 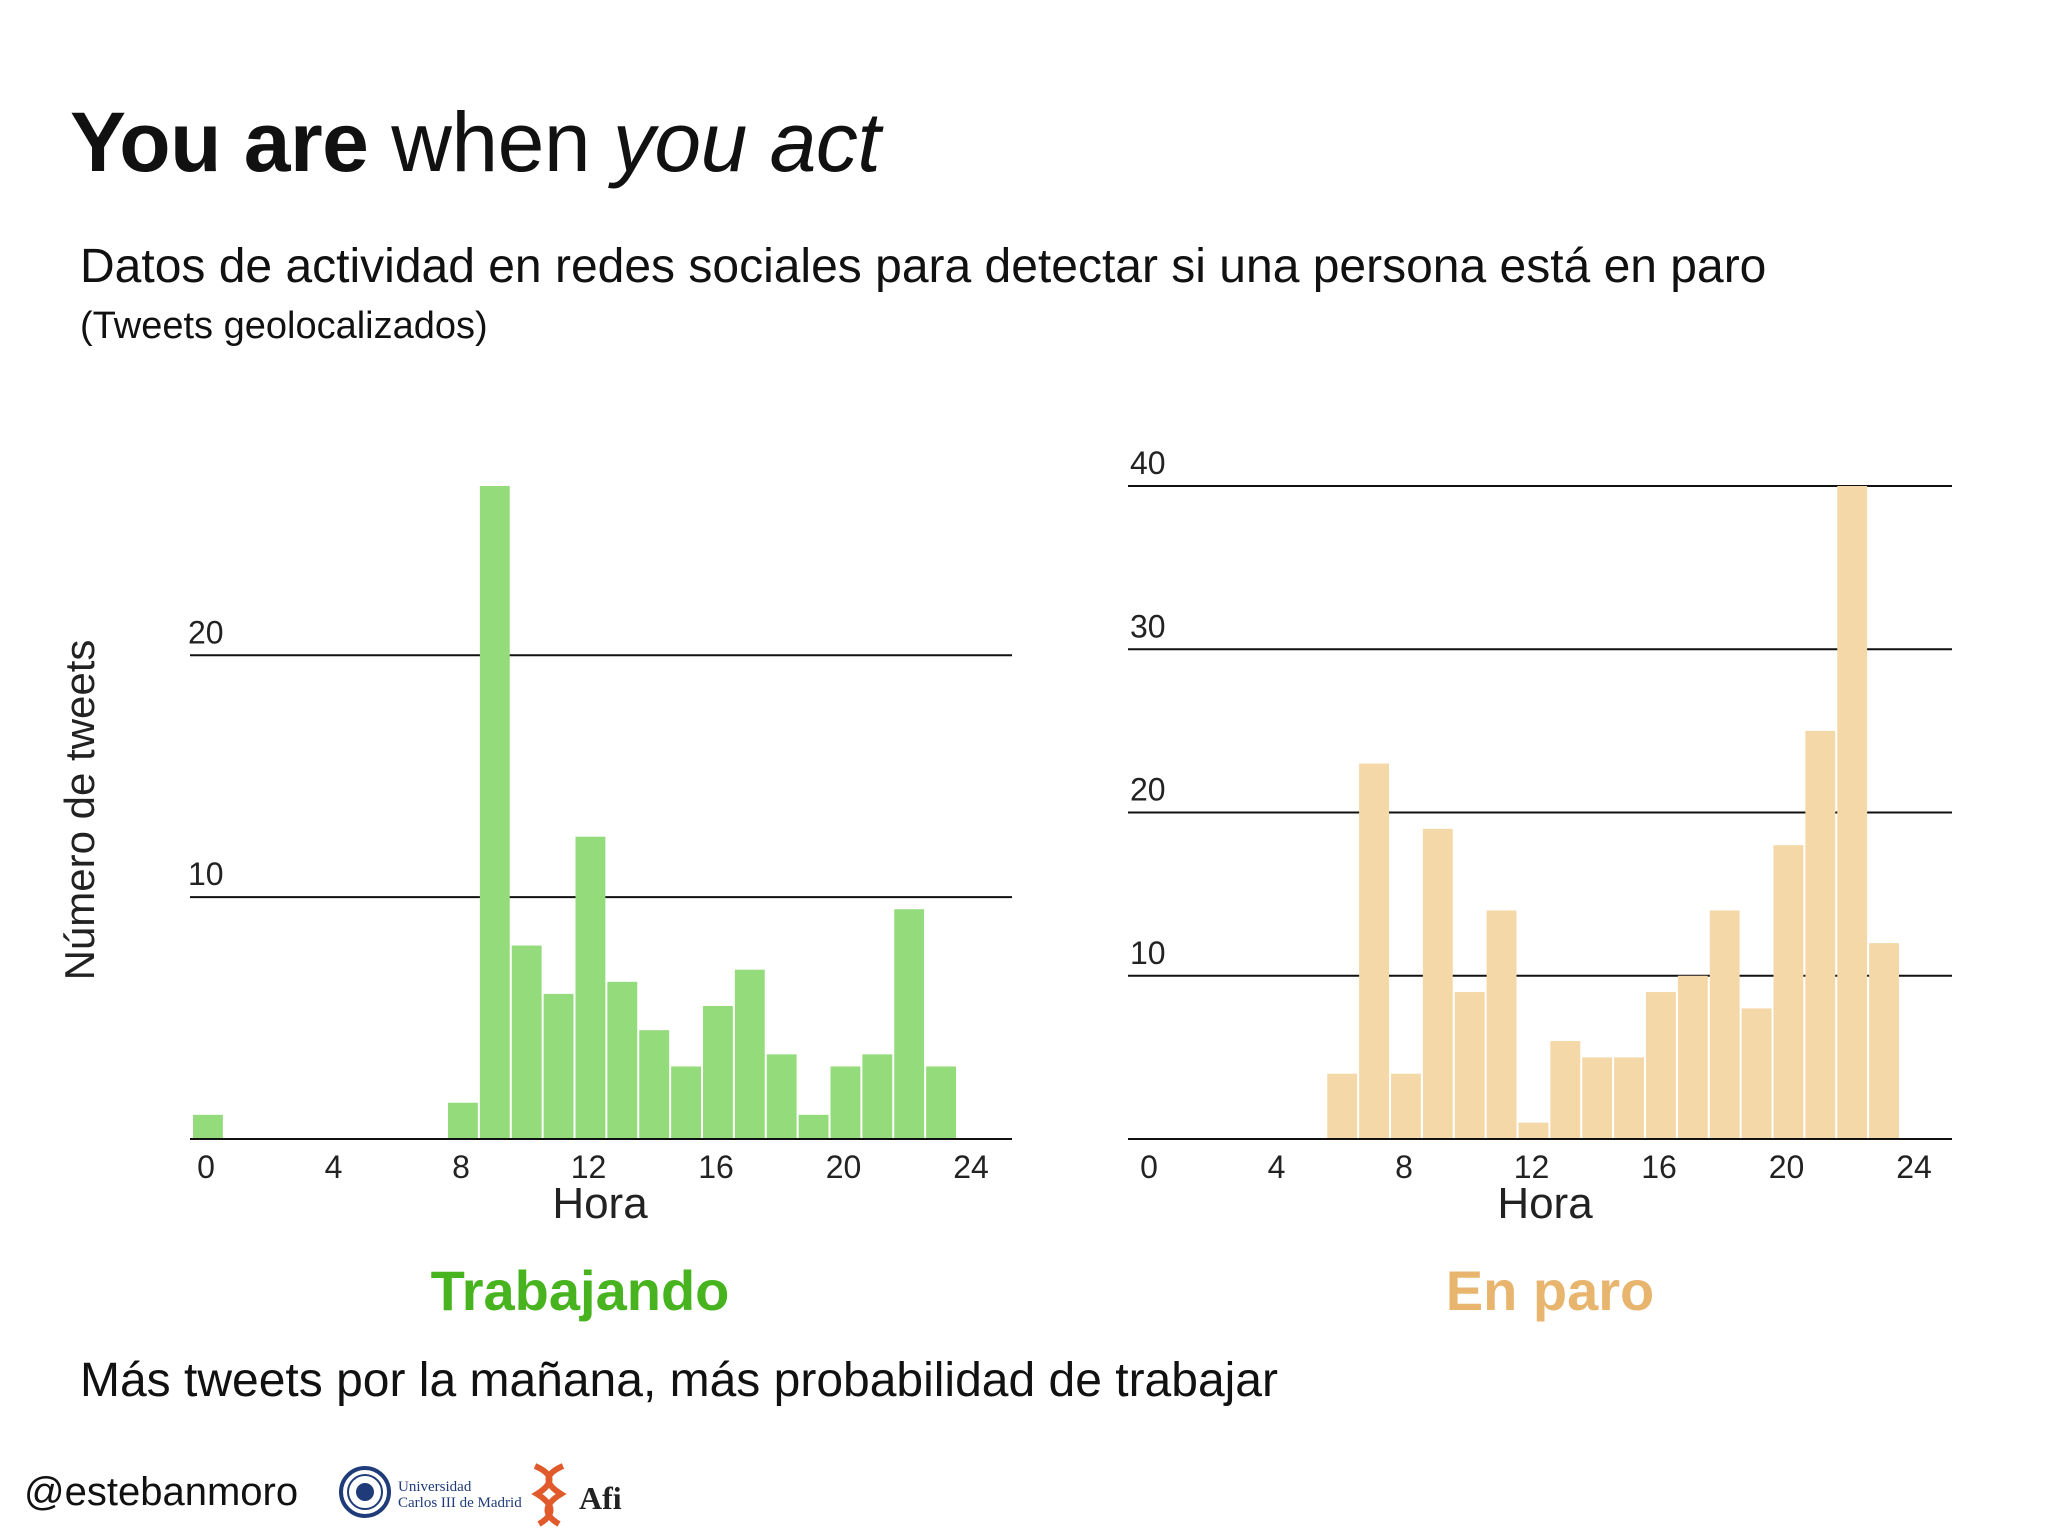 I want to click on title-bold: You are, so click(x=219, y=142).